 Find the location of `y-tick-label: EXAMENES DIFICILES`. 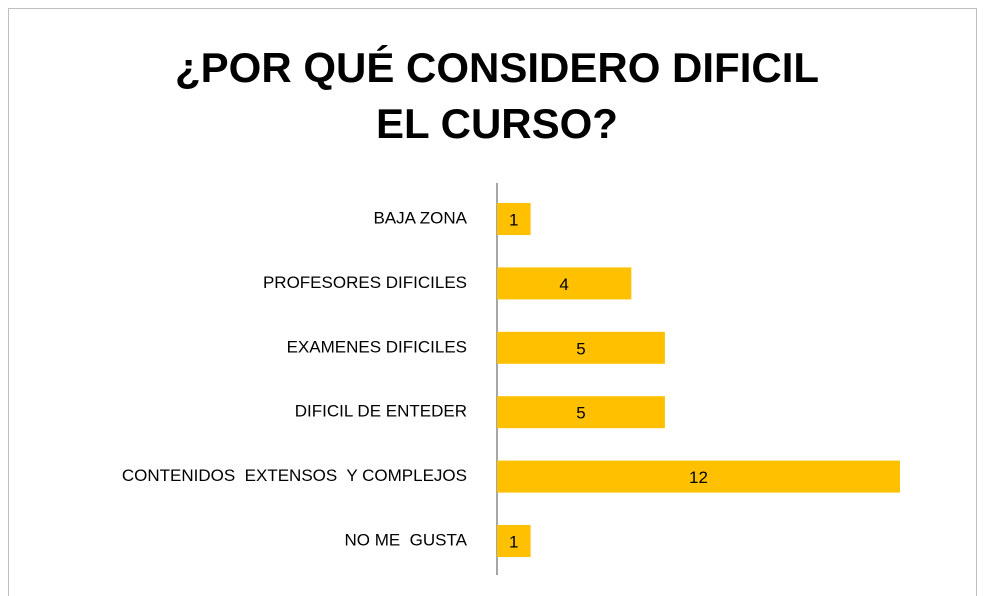

y-tick-label: EXAMENES DIFICILES is located at coordinates (377, 346).